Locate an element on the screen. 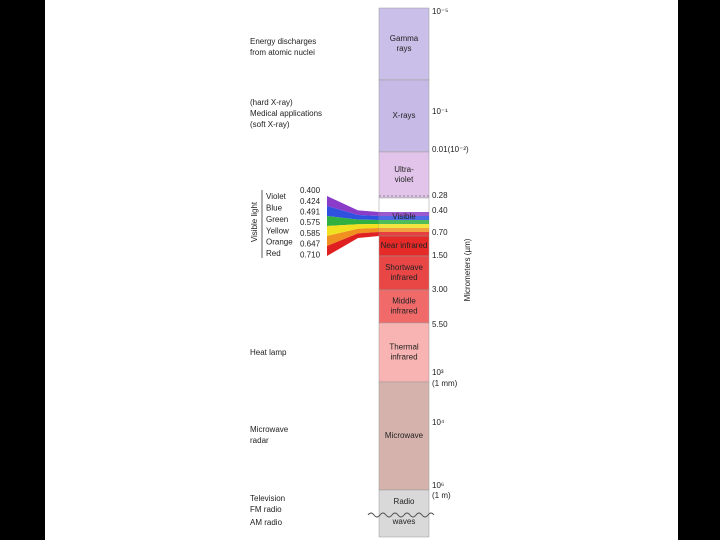 This screenshot has height=540, width=720. band-label: Middle is located at coordinates (404, 301).